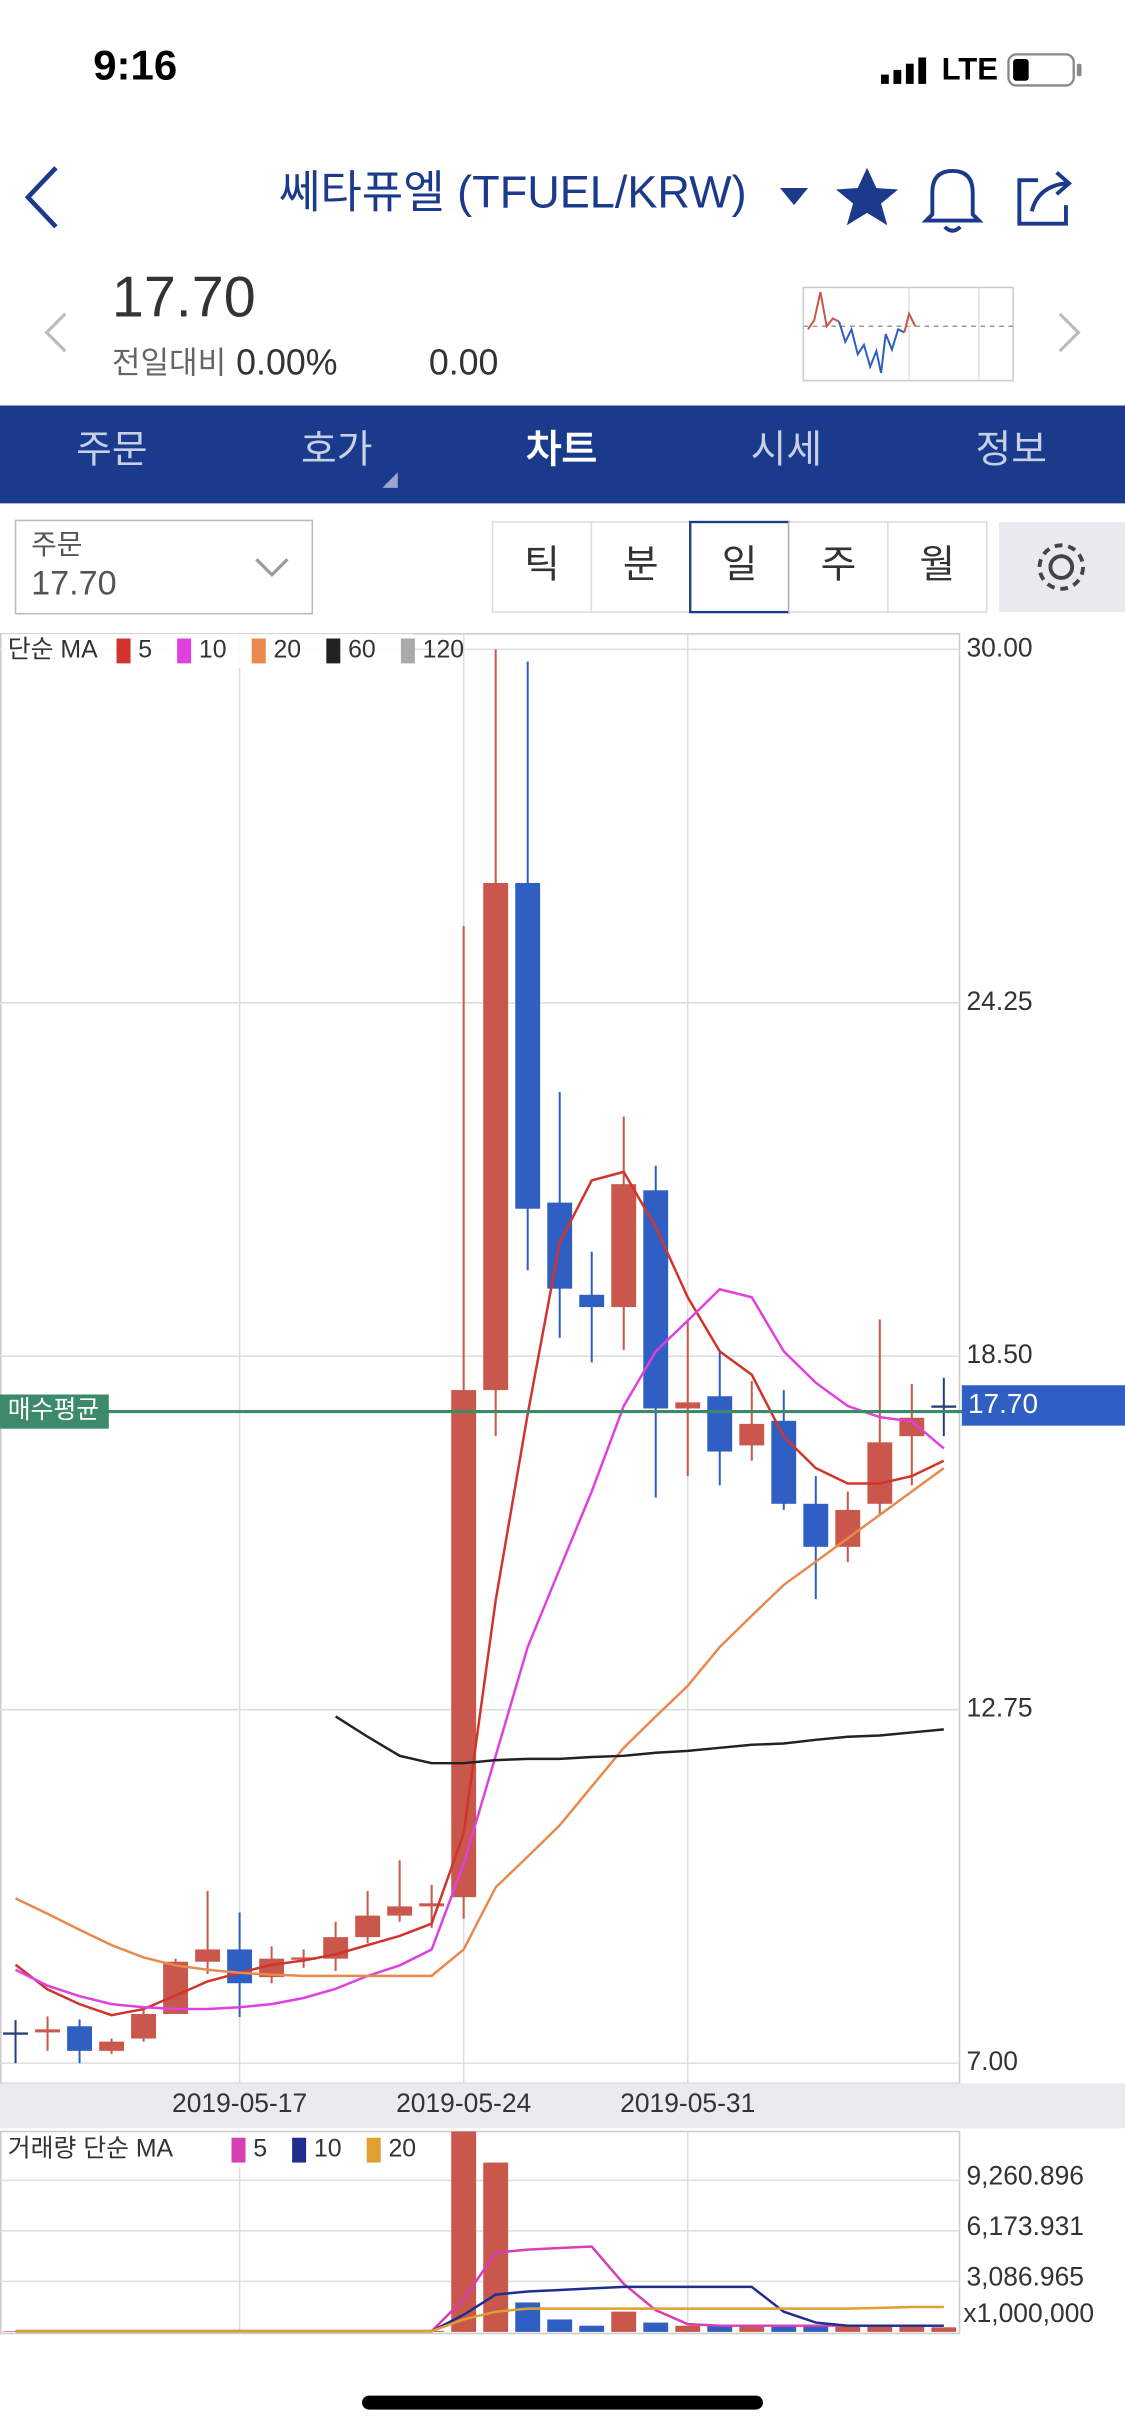  I want to click on tab: 차트, so click(561, 449).